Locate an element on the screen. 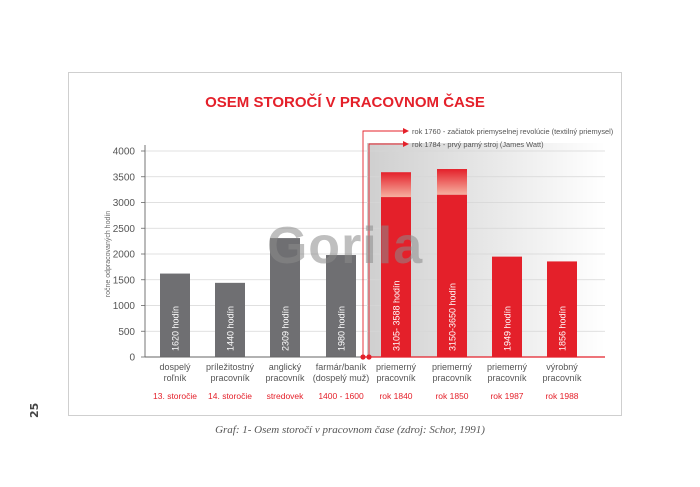 The width and height of the screenshot is (700, 487). category-label: príležitostný is located at coordinates (230, 367).